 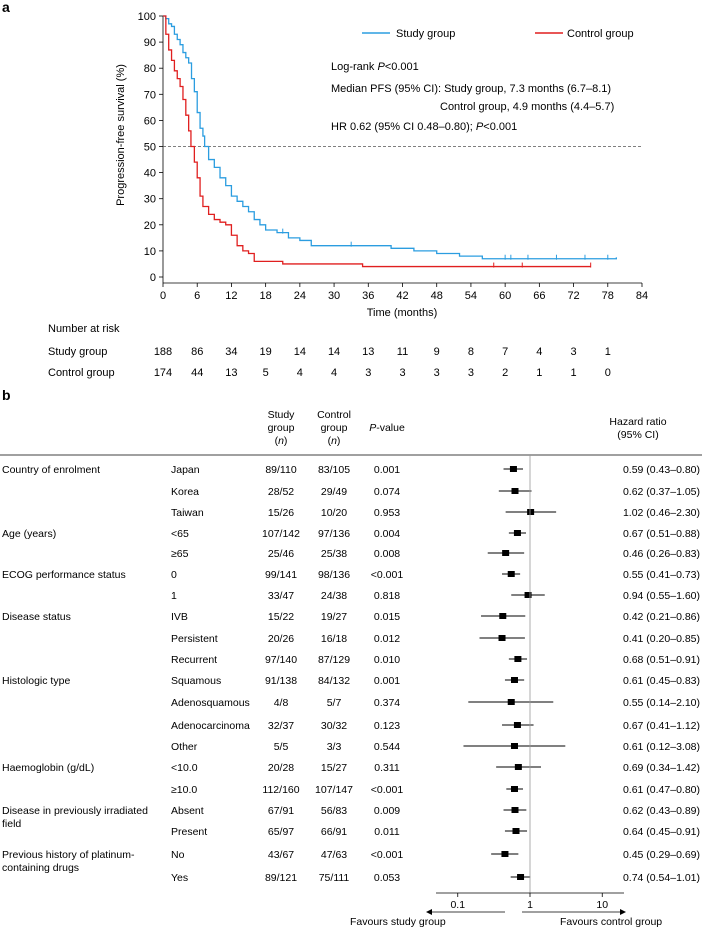 I want to click on row-control-count: 15/27, so click(x=334, y=768).